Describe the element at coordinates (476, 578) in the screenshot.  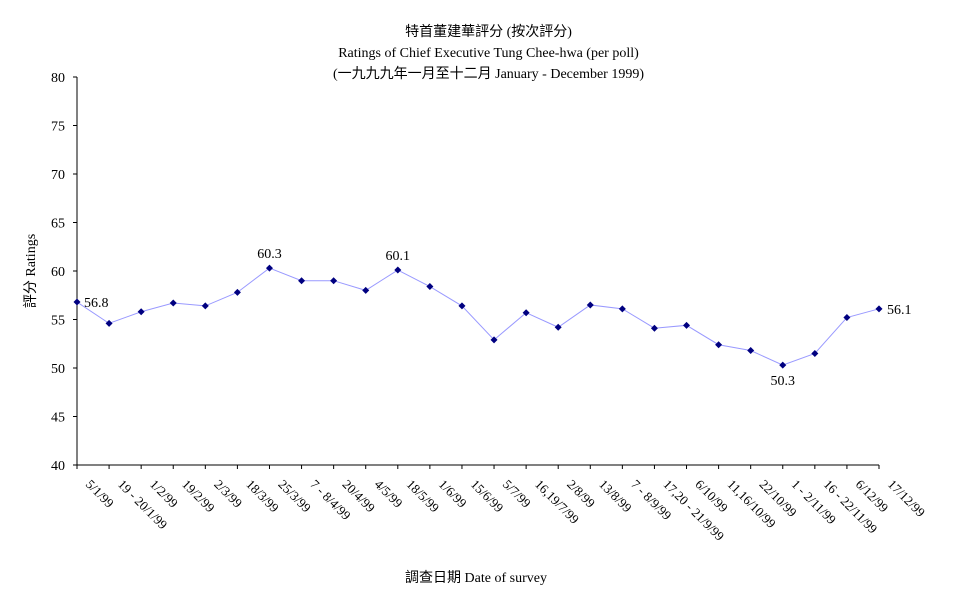
I see `x-axis-title: 調查日期 Date of survey` at that location.